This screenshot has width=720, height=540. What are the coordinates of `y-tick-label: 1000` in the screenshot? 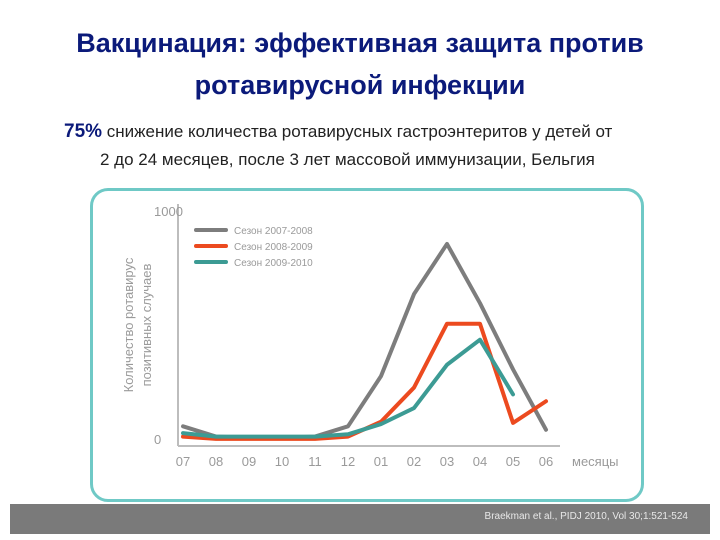 It's located at (168, 211).